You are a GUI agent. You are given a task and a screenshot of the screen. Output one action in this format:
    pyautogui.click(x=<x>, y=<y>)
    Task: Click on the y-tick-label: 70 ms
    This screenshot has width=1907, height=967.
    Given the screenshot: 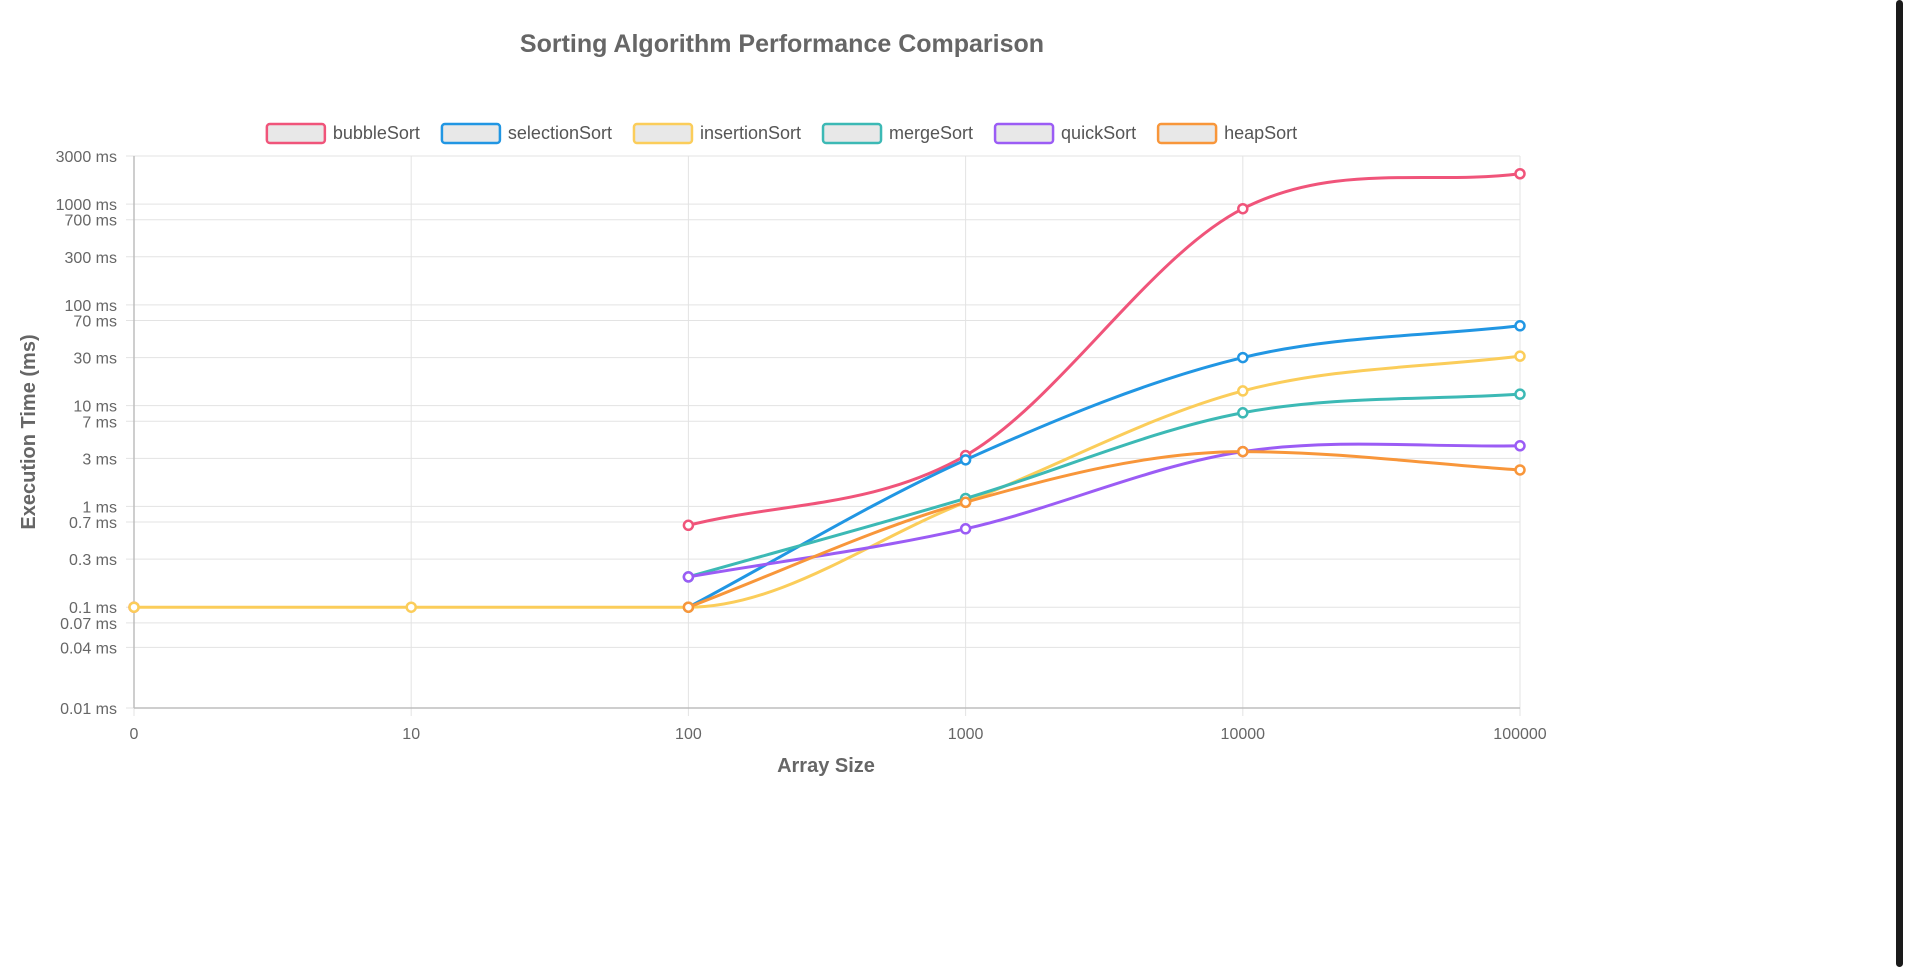 What is the action you would take?
    pyautogui.click(x=95, y=321)
    